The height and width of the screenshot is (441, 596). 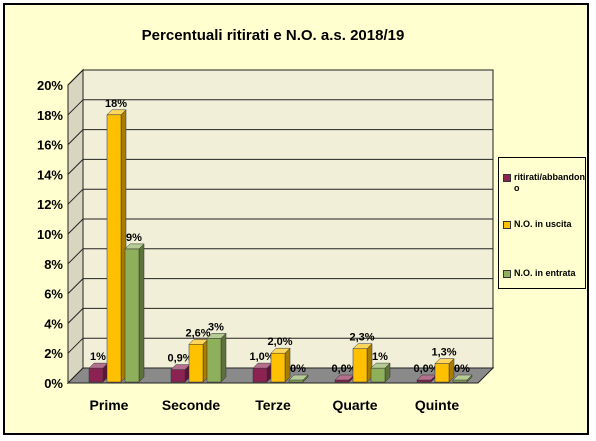 I want to click on data-label: 2,3%, so click(x=361, y=338).